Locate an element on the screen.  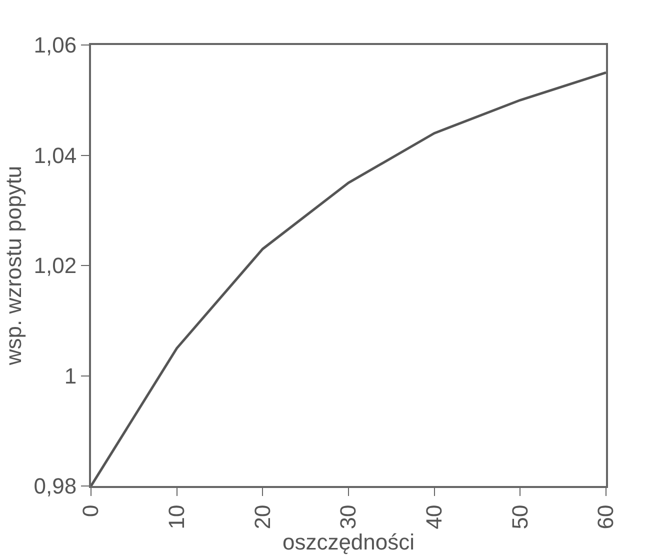
x-tick-label: 0 is located at coordinates (91, 511).